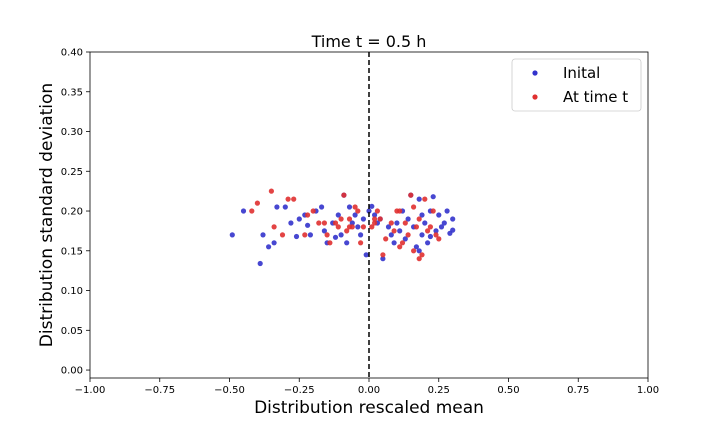  I want to click on x-axis-ticks: −1.00 −0.75 −0.50 −0.25 0.00 0.25 0.50 0.75 1.00, so click(367, 387).